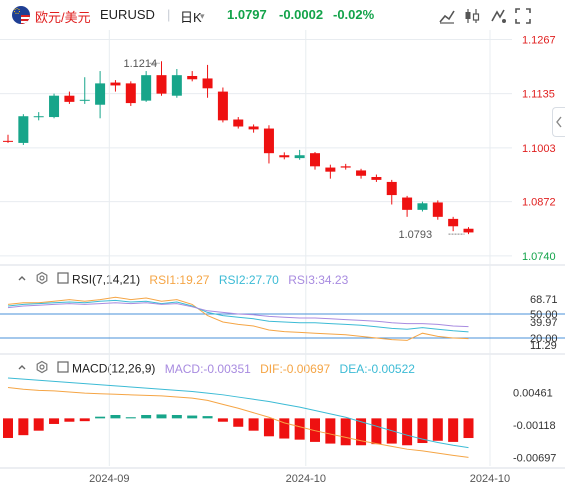  Describe the element at coordinates (63, 17) in the screenshot. I see `symbol-cn: 欧元/美元` at that location.